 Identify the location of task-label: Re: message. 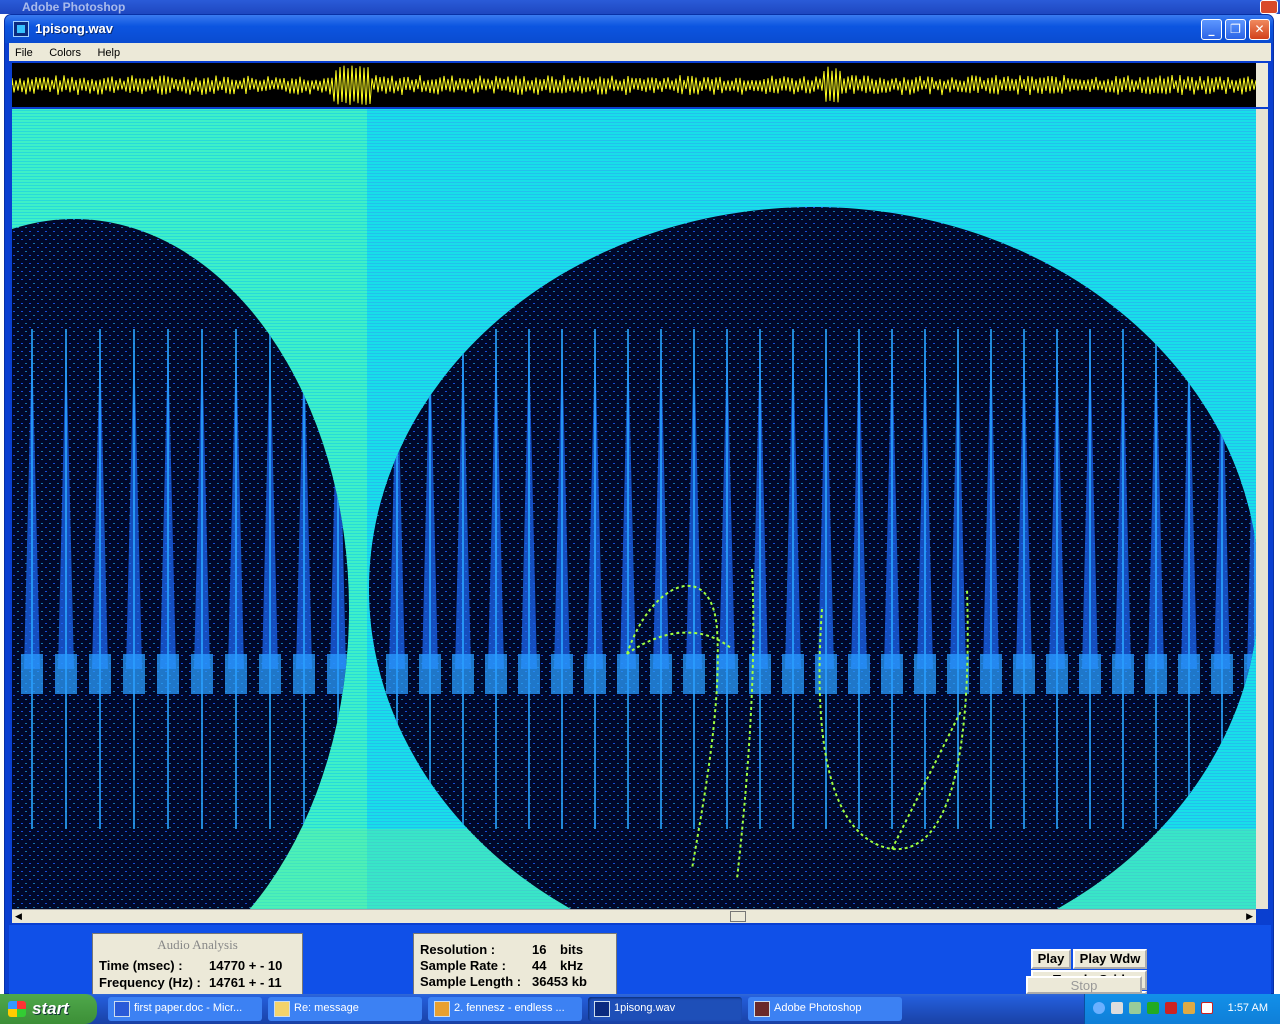
(326, 1008).